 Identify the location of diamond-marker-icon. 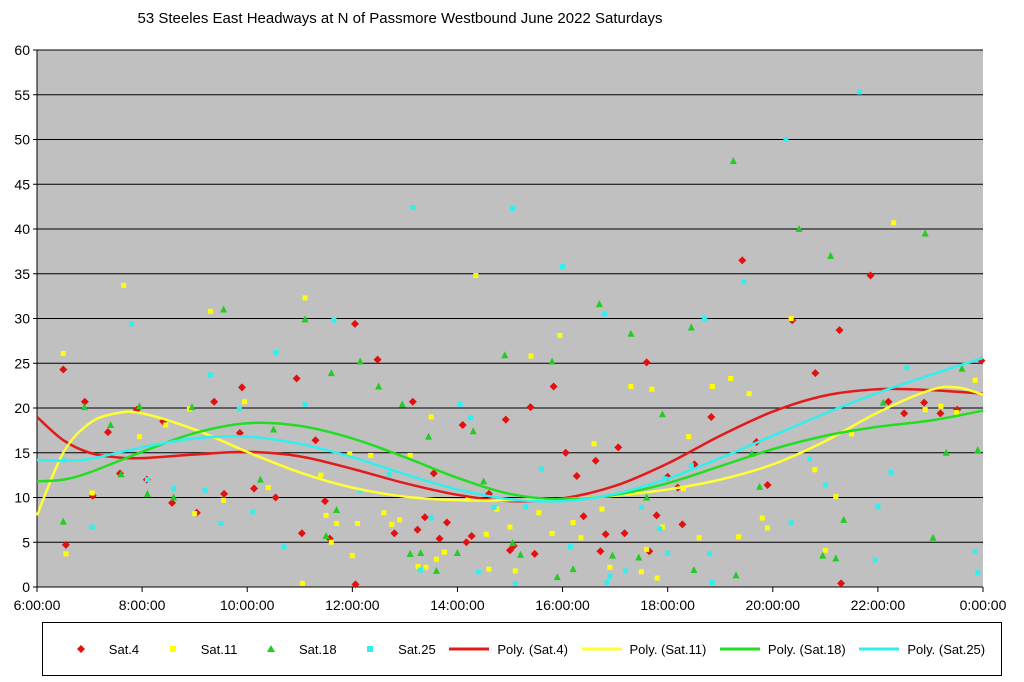
(80, 649).